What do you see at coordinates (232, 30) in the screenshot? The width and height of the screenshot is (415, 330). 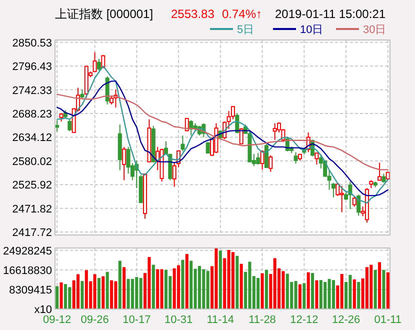 I see `legend-item: 5日` at bounding box center [232, 30].